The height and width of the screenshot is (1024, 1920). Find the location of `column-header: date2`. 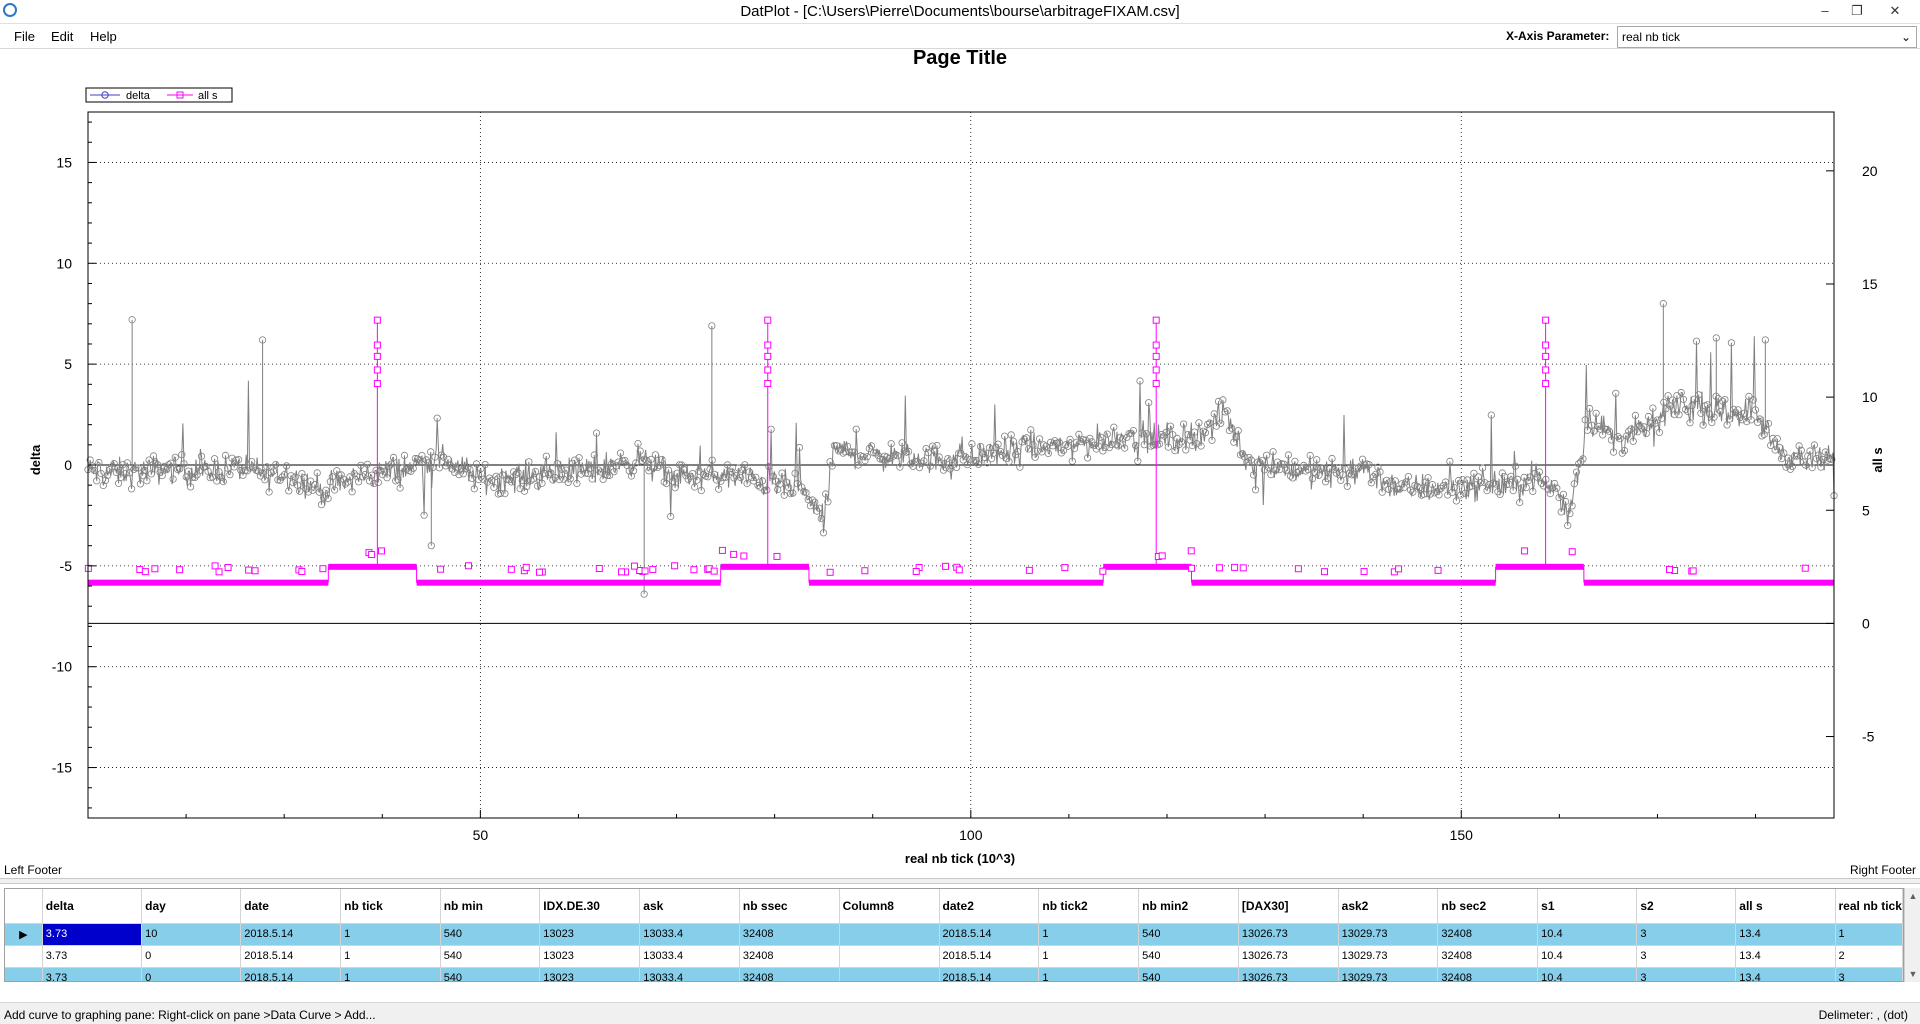

column-header: date2 is located at coordinates (989, 906).